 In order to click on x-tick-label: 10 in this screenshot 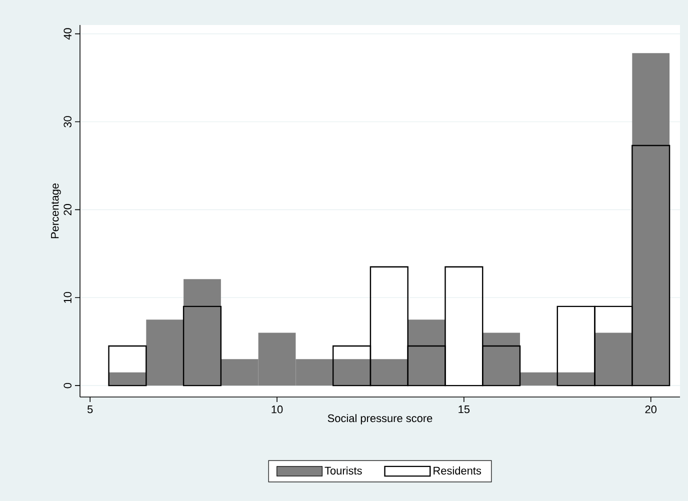, I will do `click(277, 410)`.